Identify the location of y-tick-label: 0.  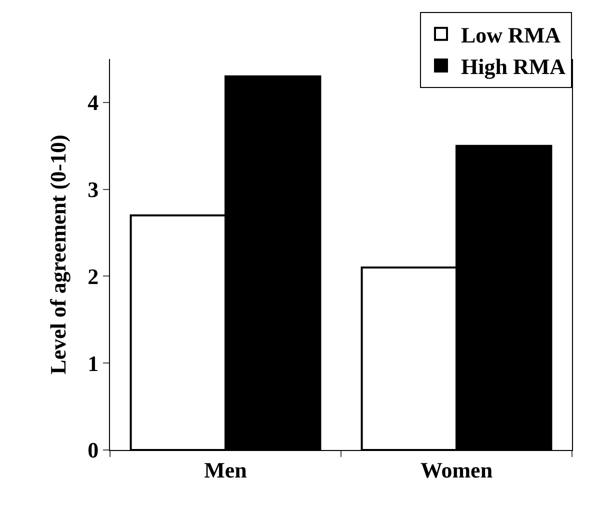
(93, 450).